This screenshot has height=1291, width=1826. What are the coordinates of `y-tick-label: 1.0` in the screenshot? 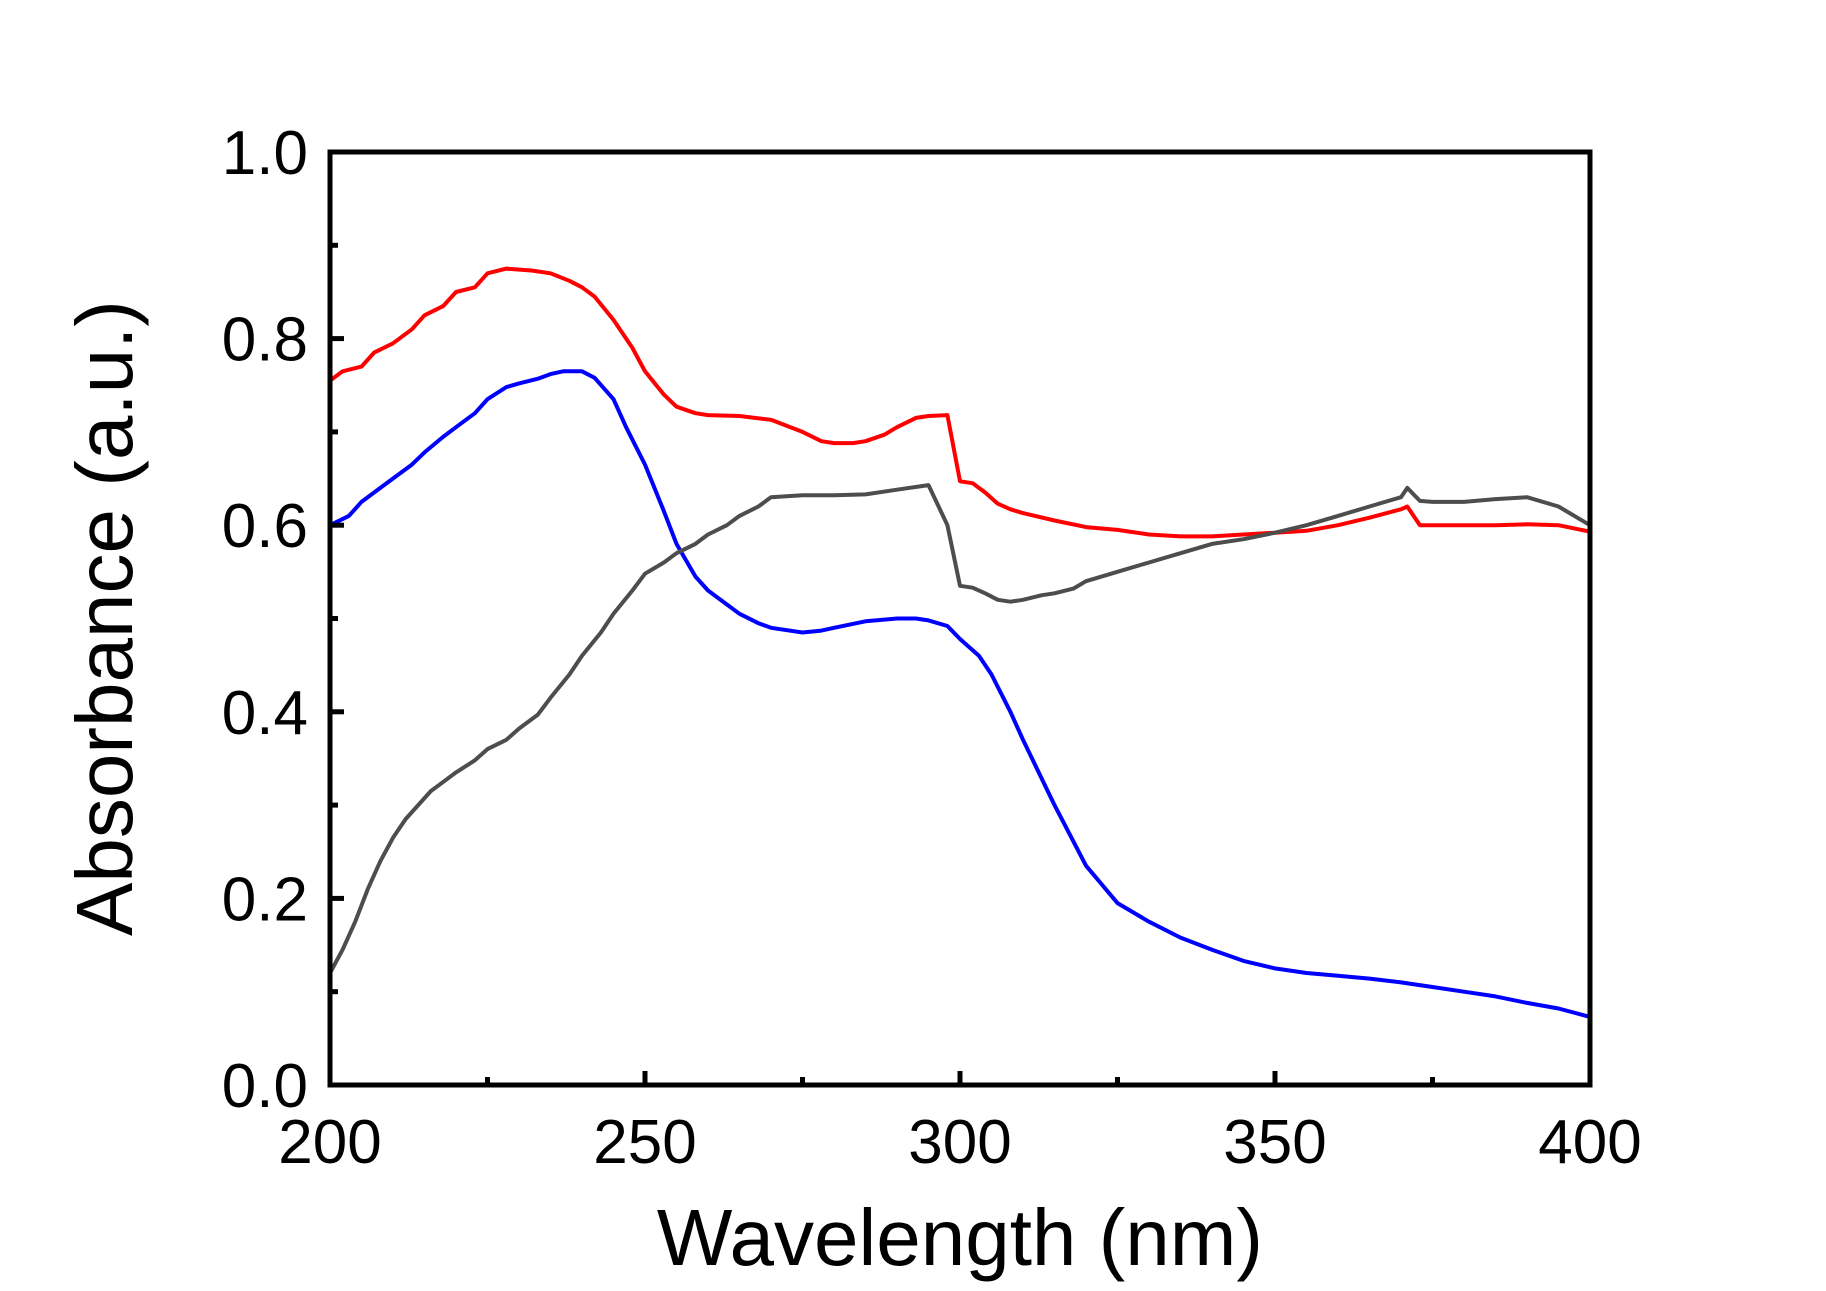 It's located at (265, 153).